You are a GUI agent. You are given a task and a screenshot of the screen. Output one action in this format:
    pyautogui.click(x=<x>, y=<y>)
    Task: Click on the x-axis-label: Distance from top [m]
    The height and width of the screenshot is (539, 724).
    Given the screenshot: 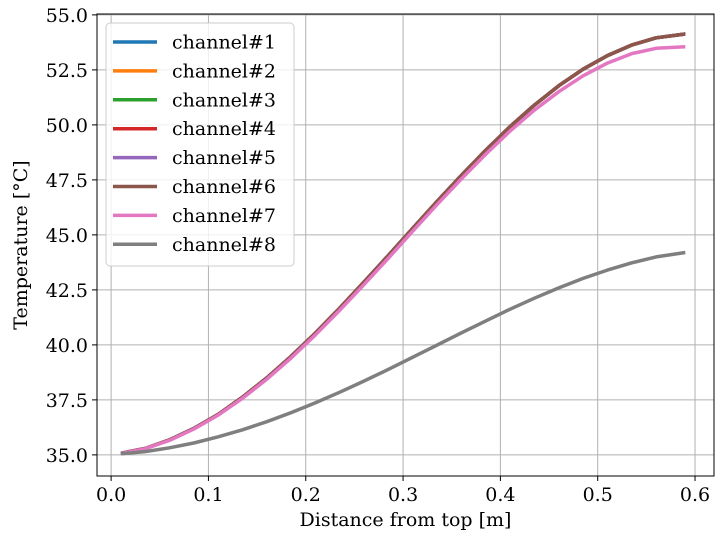 What is the action you would take?
    pyautogui.click(x=406, y=520)
    